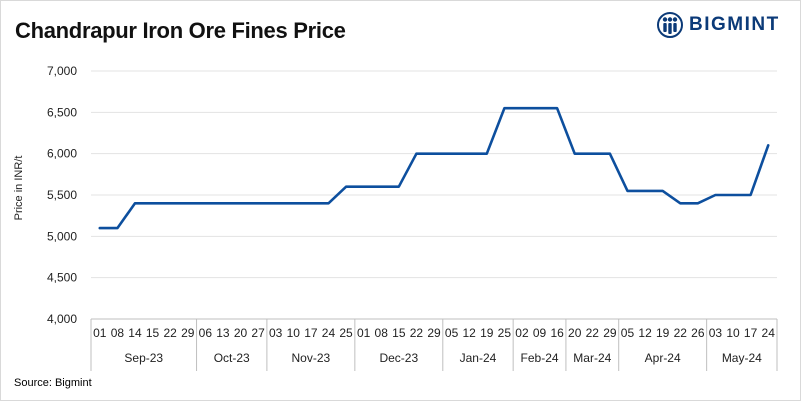 This screenshot has width=801, height=401. Describe the element at coordinates (19, 188) in the screenshot. I see `y-axis-label: Price in INR/t` at that location.